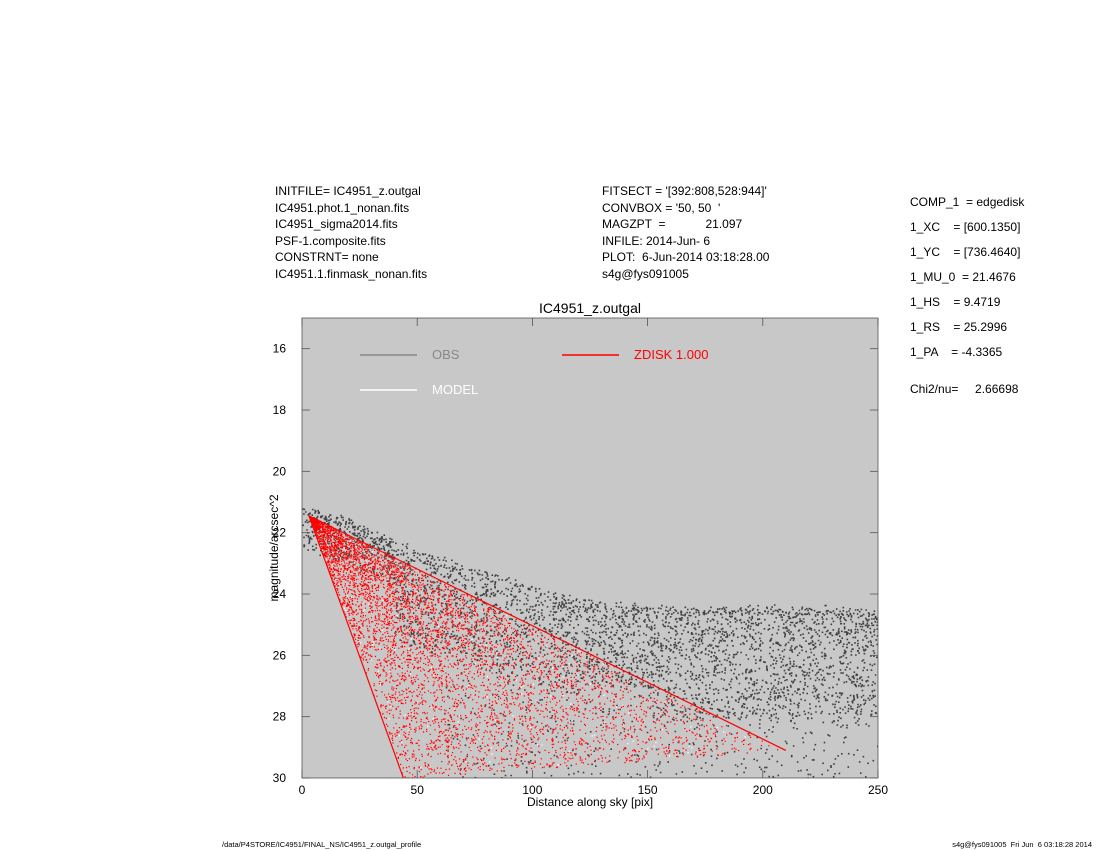 This screenshot has height=850, width=1100. What do you see at coordinates (280, 410) in the screenshot?
I see `y-tick-label: 18` at bounding box center [280, 410].